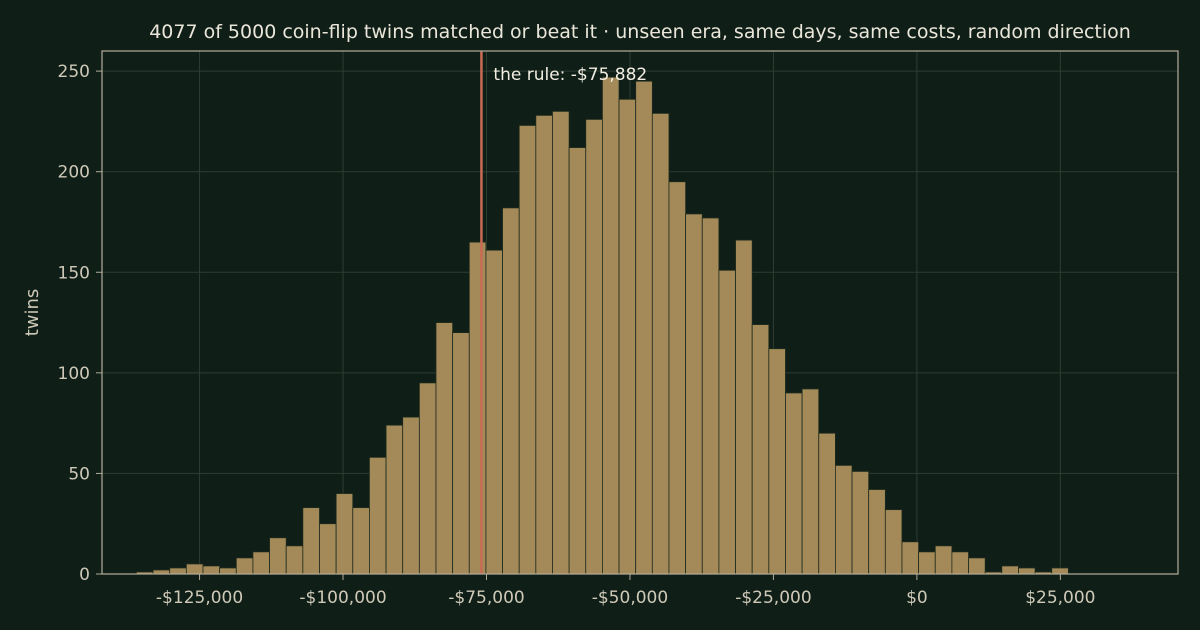  What do you see at coordinates (630, 598) in the screenshot?
I see `x-tick-label: -$50,000` at bounding box center [630, 598].